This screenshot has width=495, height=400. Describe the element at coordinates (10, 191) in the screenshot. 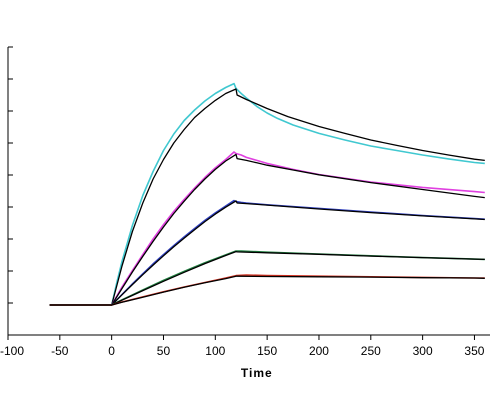

I see `y-ticks` at that location.